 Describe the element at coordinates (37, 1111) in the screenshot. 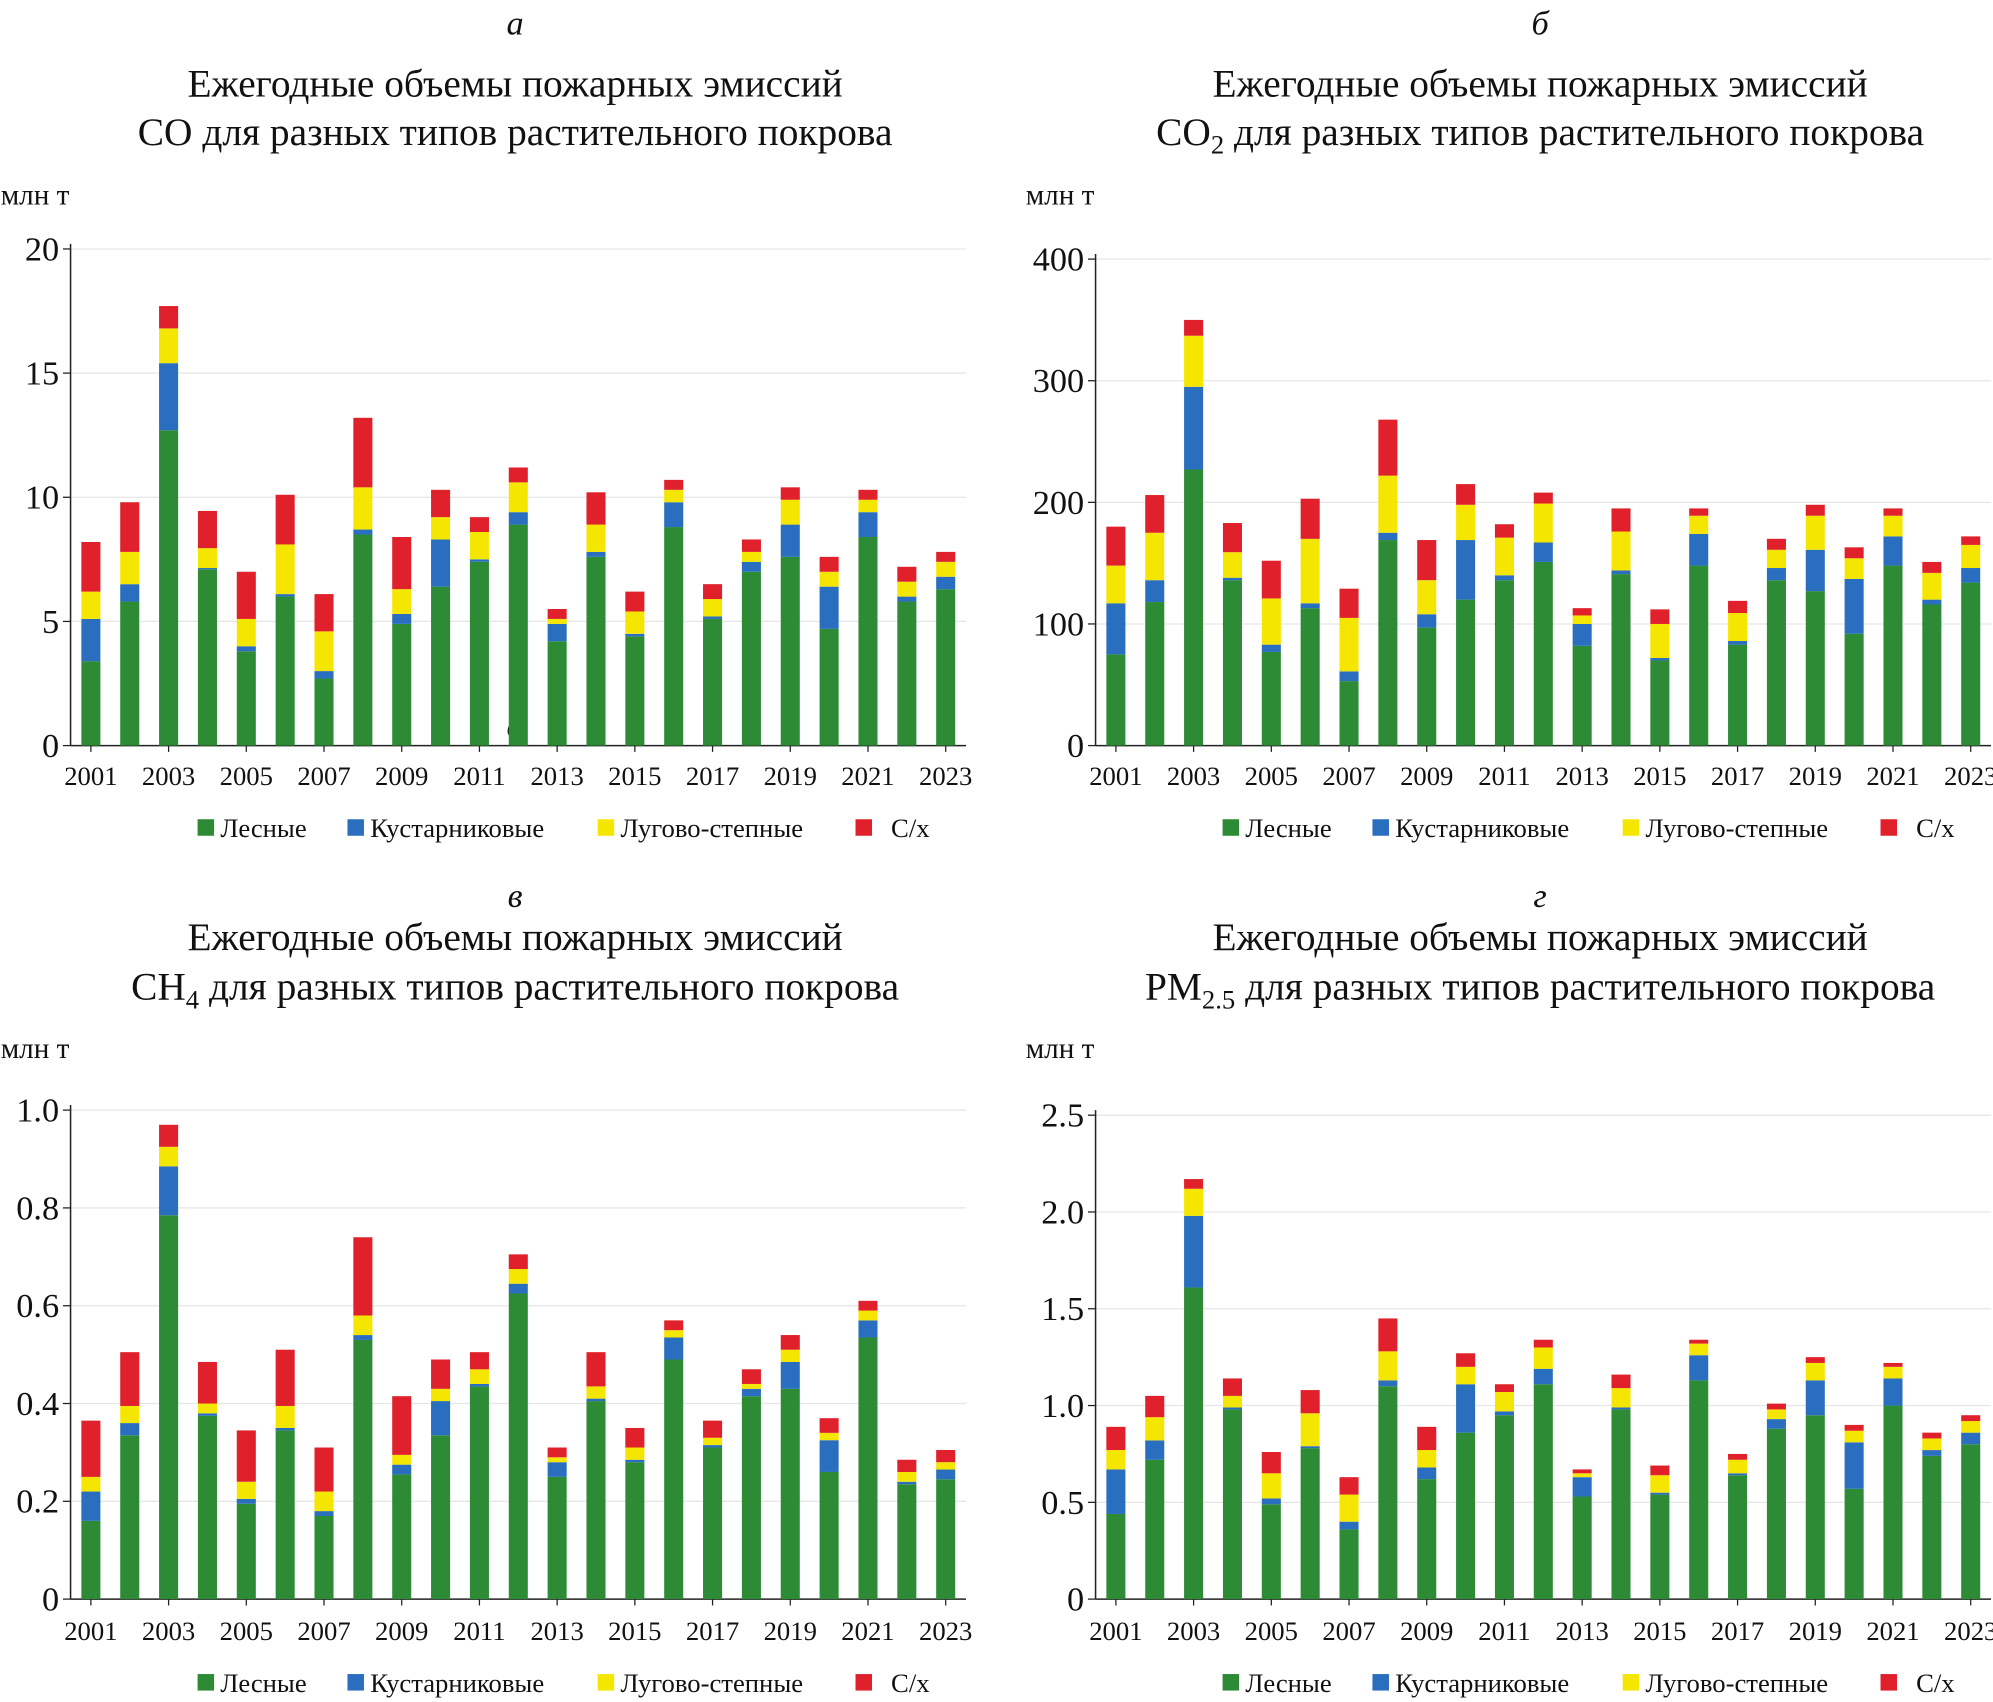

I see `y-tick-label: 1.0` at that location.